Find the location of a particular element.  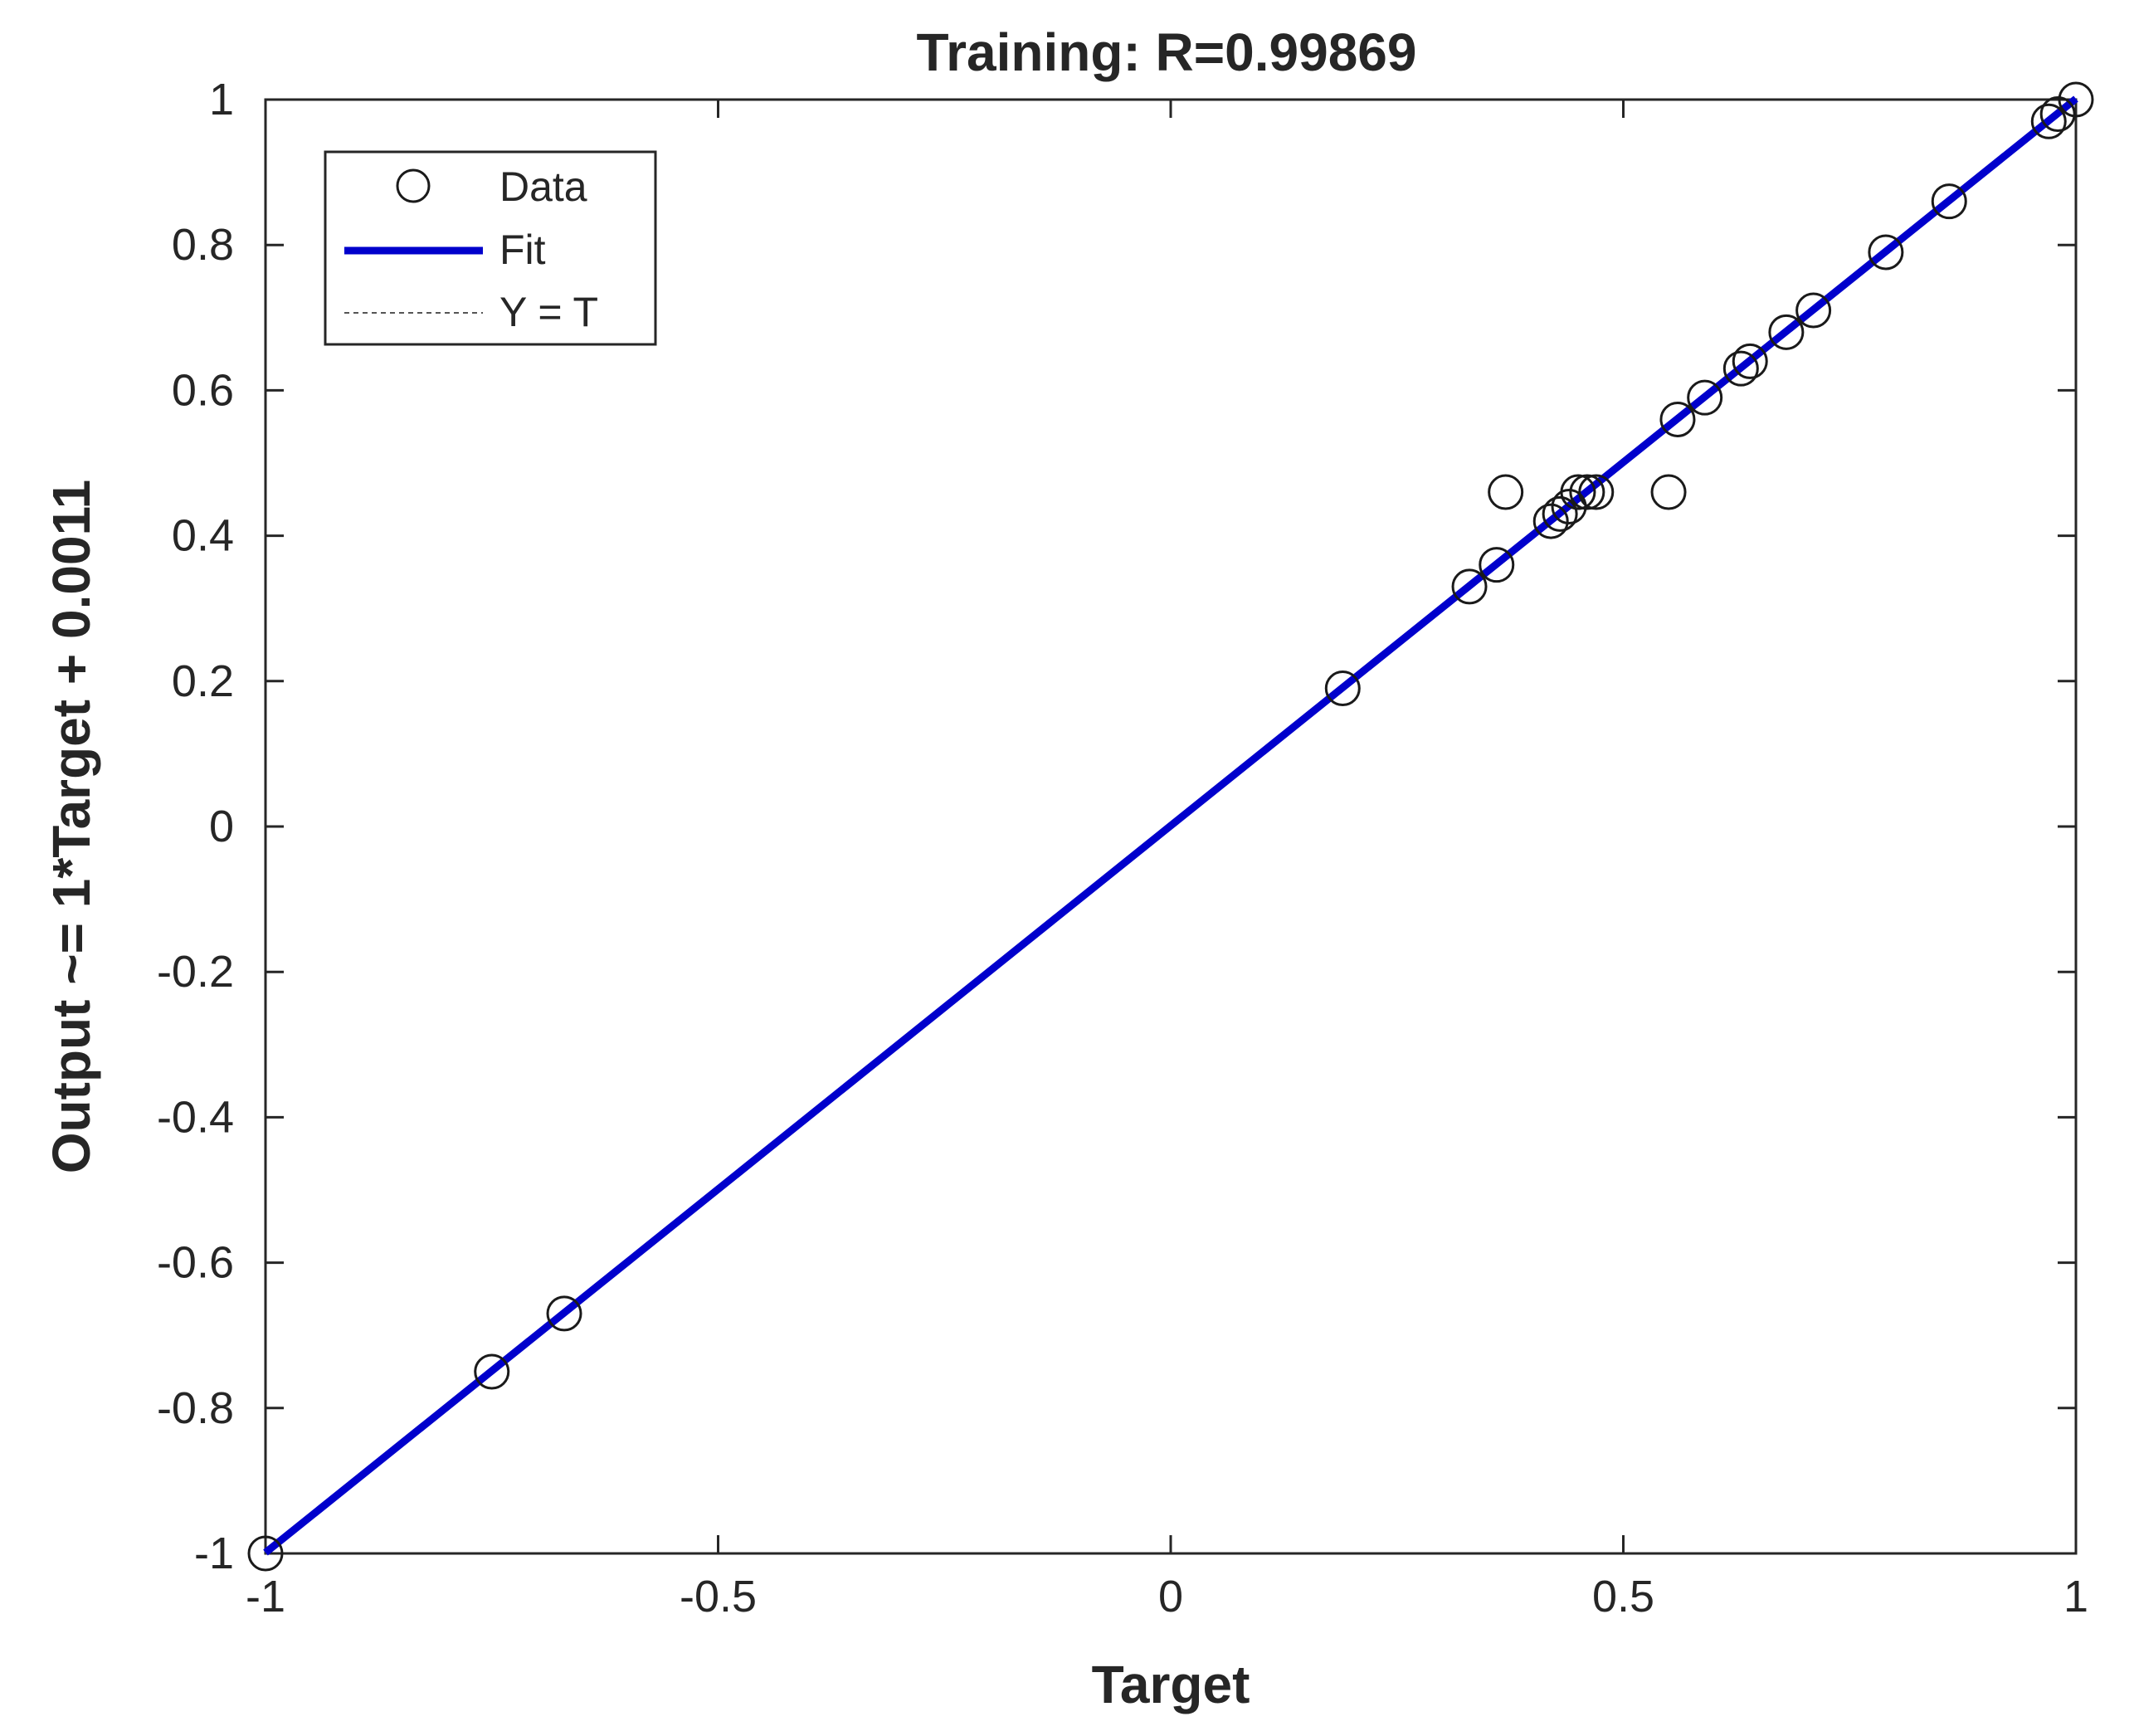

y-tick-label: 0.6 is located at coordinates (203, 390).